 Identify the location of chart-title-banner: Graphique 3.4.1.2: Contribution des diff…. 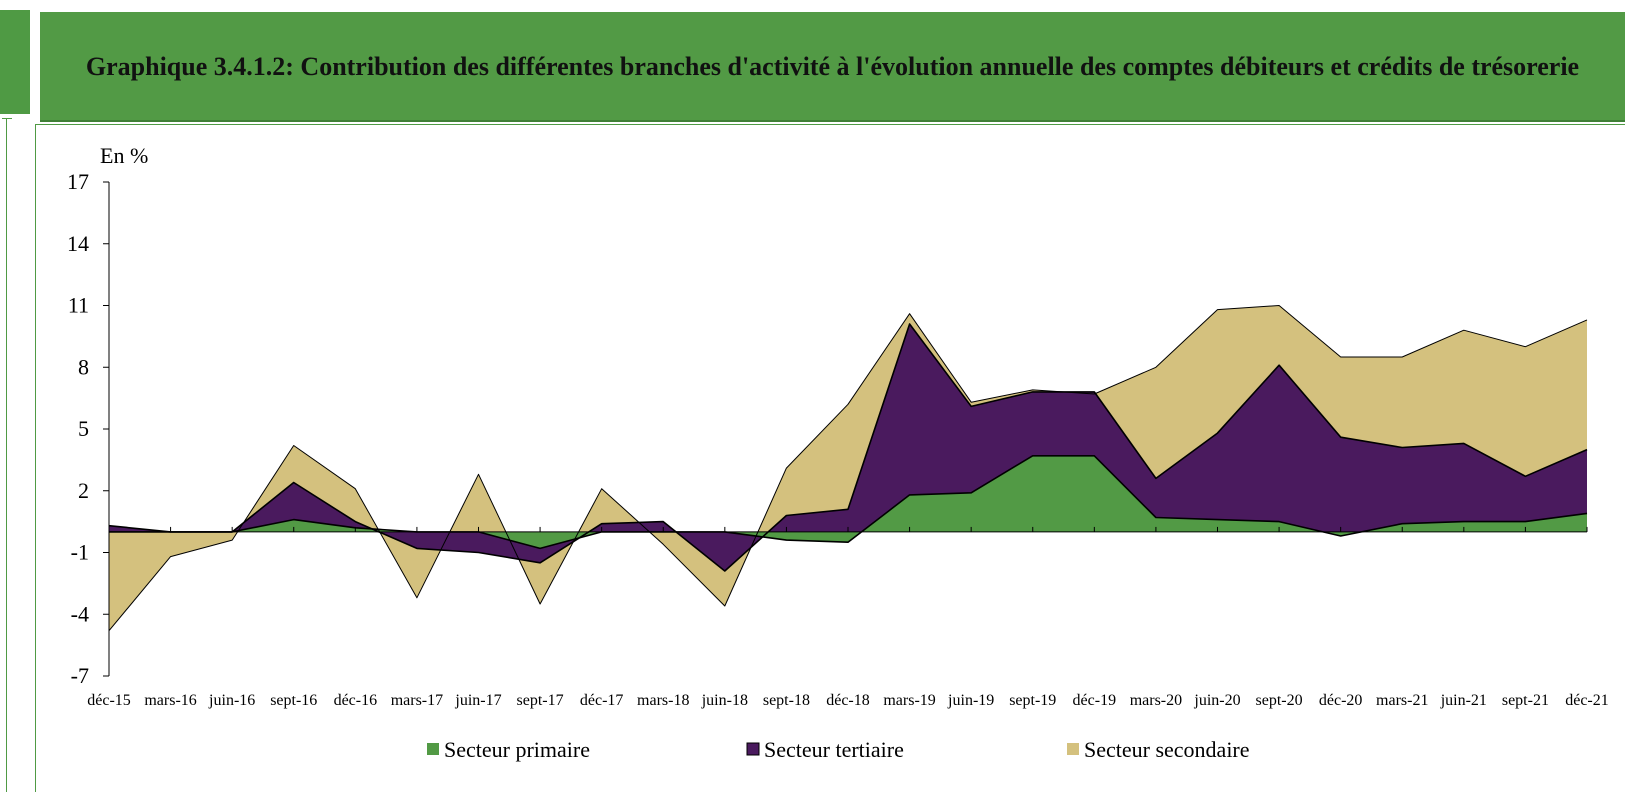
(832, 67).